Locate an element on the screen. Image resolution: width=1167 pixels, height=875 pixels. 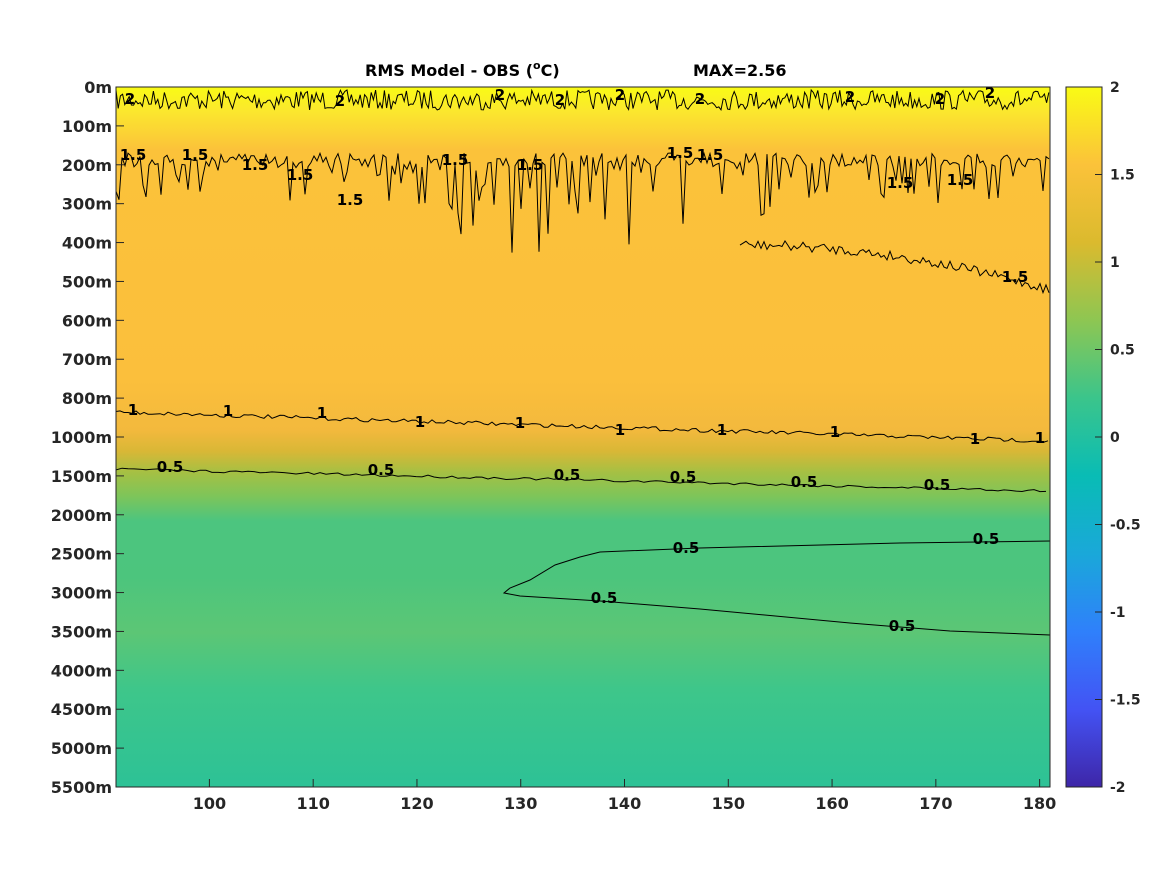
colorbar-tick-label: -2 is located at coordinates (1118, 788).